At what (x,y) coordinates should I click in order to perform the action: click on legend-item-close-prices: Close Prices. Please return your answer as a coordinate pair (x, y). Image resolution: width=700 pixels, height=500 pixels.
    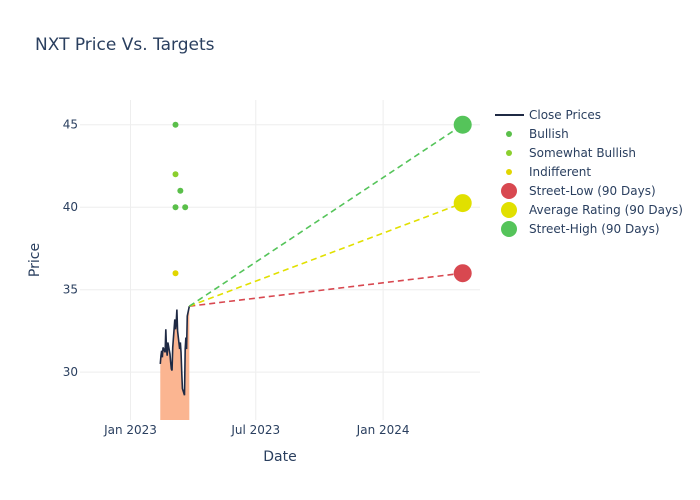
    Looking at the image, I should click on (548, 115).